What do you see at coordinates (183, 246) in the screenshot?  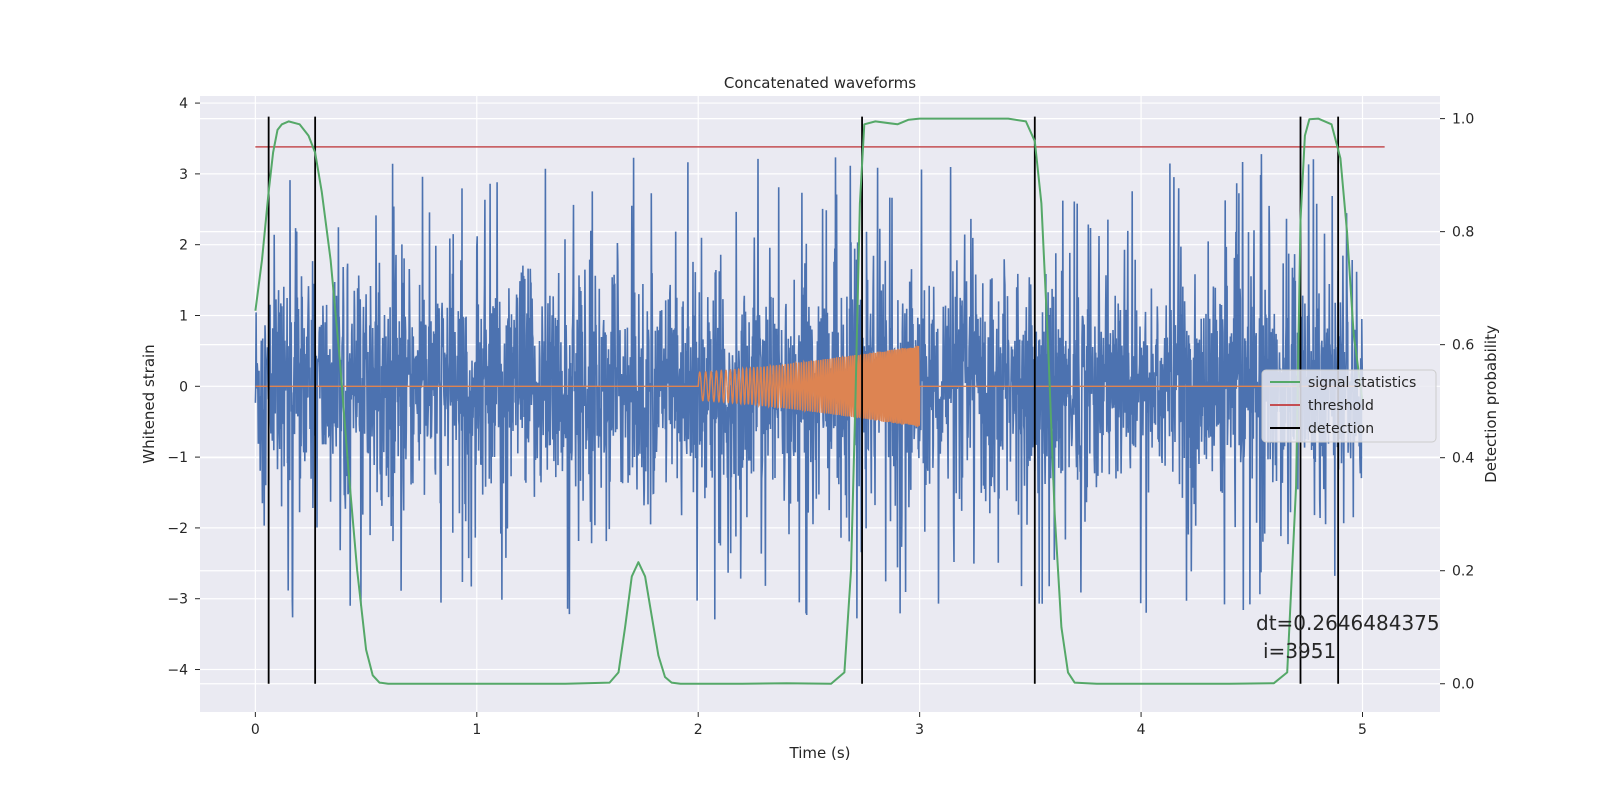 I see `y-tick-label: 2` at bounding box center [183, 246].